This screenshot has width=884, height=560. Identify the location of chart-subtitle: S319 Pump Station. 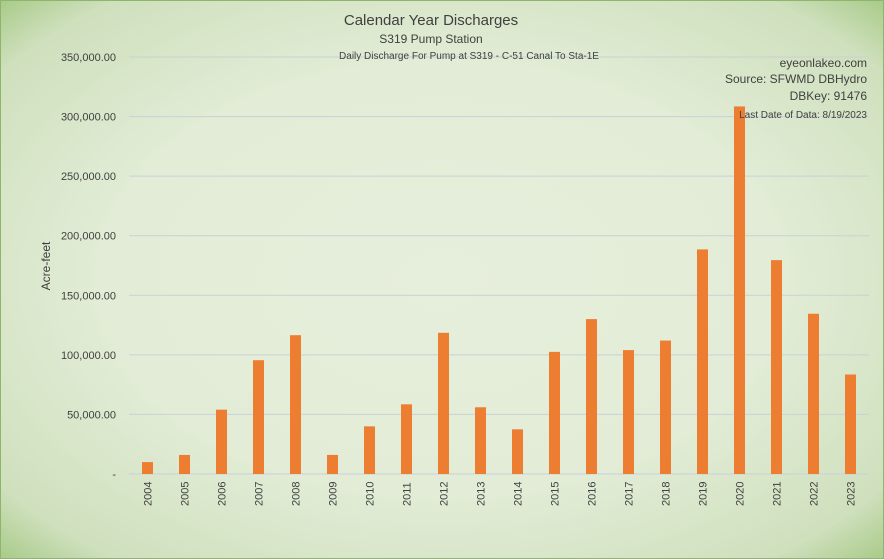
(430, 39).